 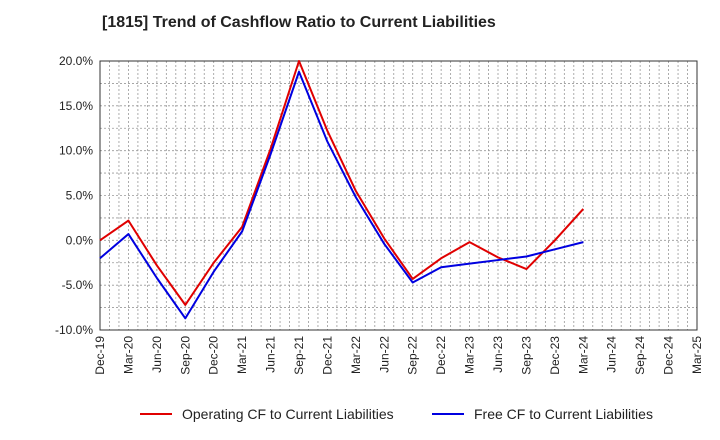 What do you see at coordinates (441, 355) in the screenshot?
I see `x-tick-label: Dec-22` at bounding box center [441, 355].